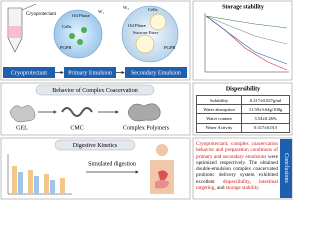 This screenshot has width=320, height=240. What do you see at coordinates (246, 43) in the screenshot?
I see `axes` at bounding box center [246, 43].